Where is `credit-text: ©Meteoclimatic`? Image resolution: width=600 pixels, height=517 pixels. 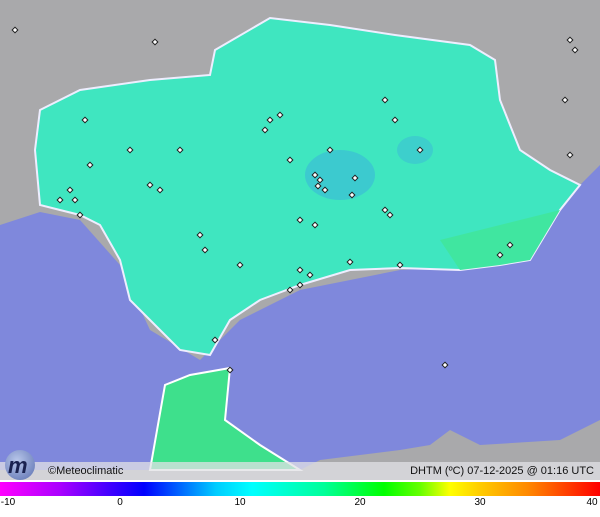 credit-text: ©Meteoclimatic is located at coordinates (86, 471).